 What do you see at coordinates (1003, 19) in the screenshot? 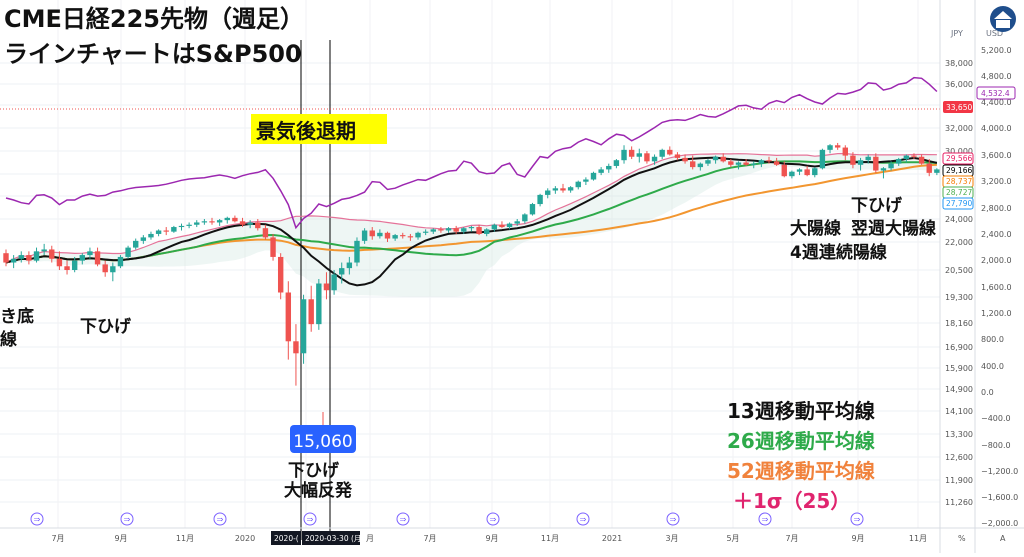
I see `app-logo-icon` at bounding box center [1003, 19].